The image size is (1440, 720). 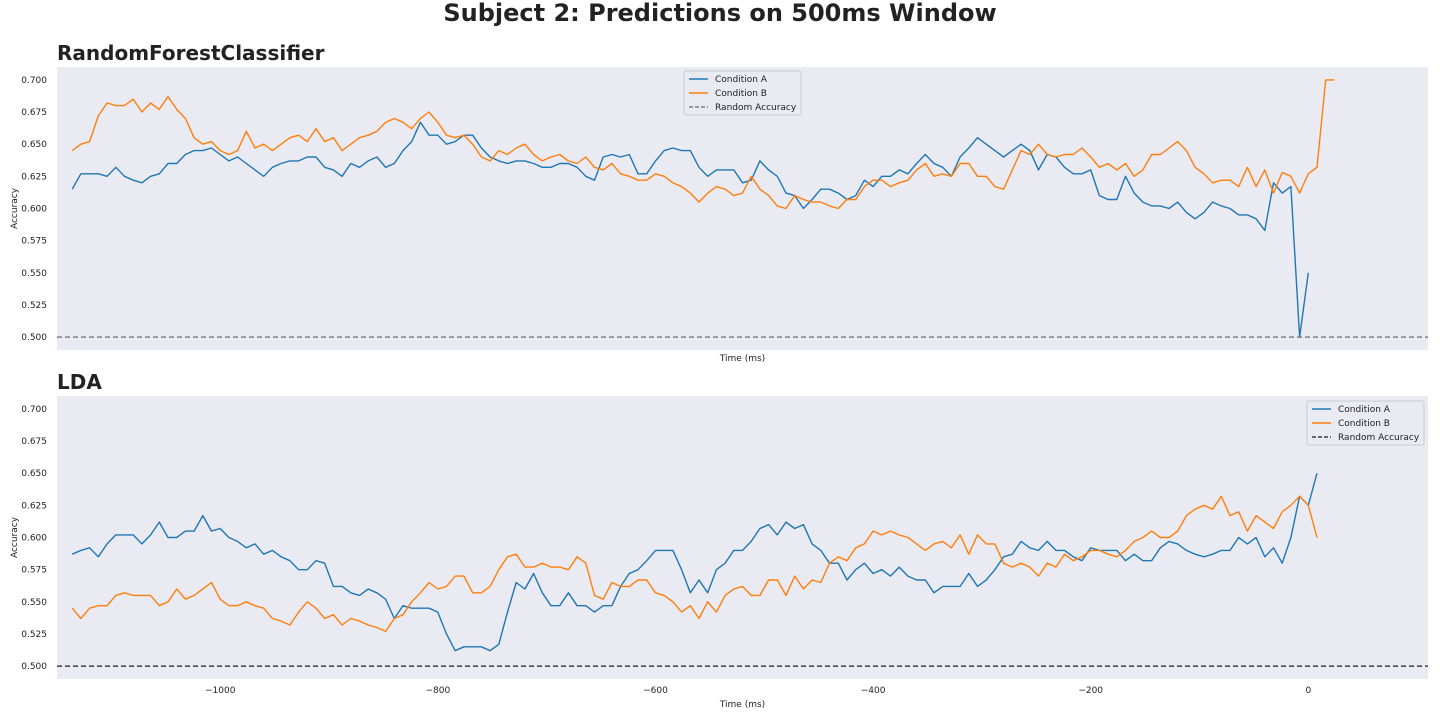 What do you see at coordinates (1090, 691) in the screenshot?
I see `x-tick-label: −200` at bounding box center [1090, 691].